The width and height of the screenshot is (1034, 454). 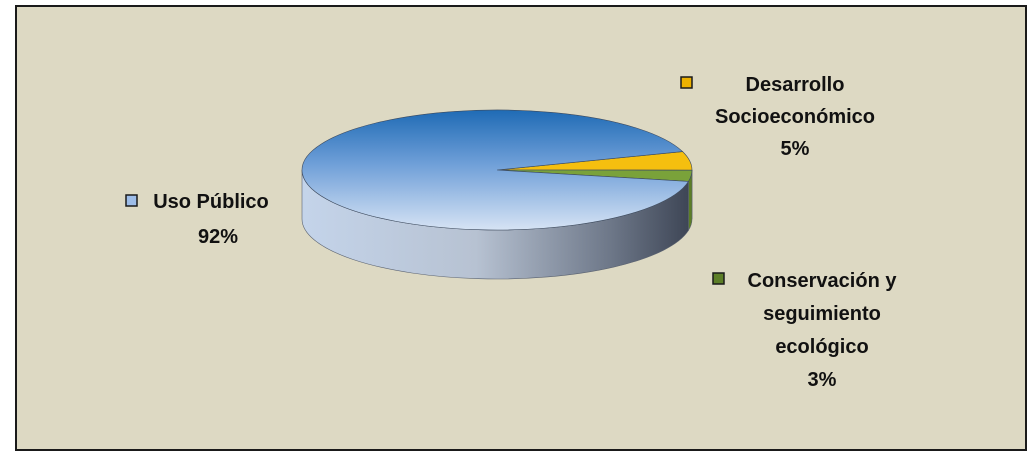 What do you see at coordinates (821, 347) in the screenshot?
I see `label-conservacion-line3: ecológico` at bounding box center [821, 347].